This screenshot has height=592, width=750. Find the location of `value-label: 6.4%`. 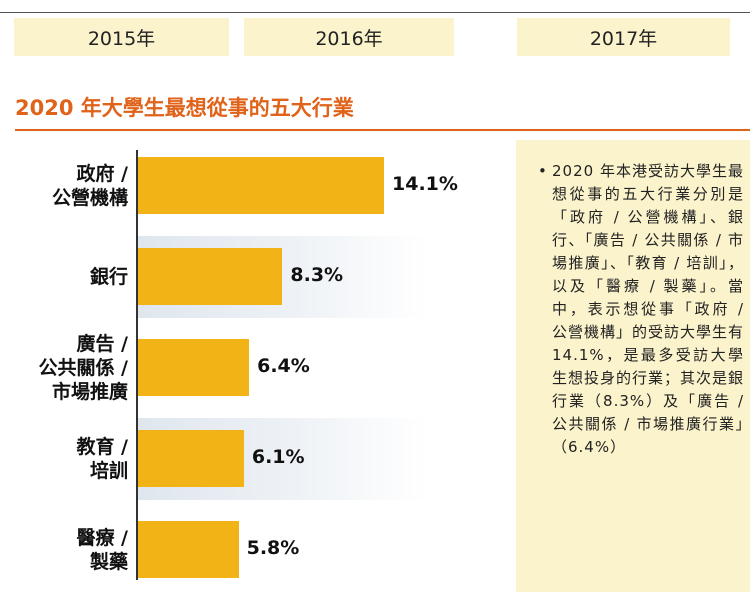

value-label: 6.4% is located at coordinates (283, 366).